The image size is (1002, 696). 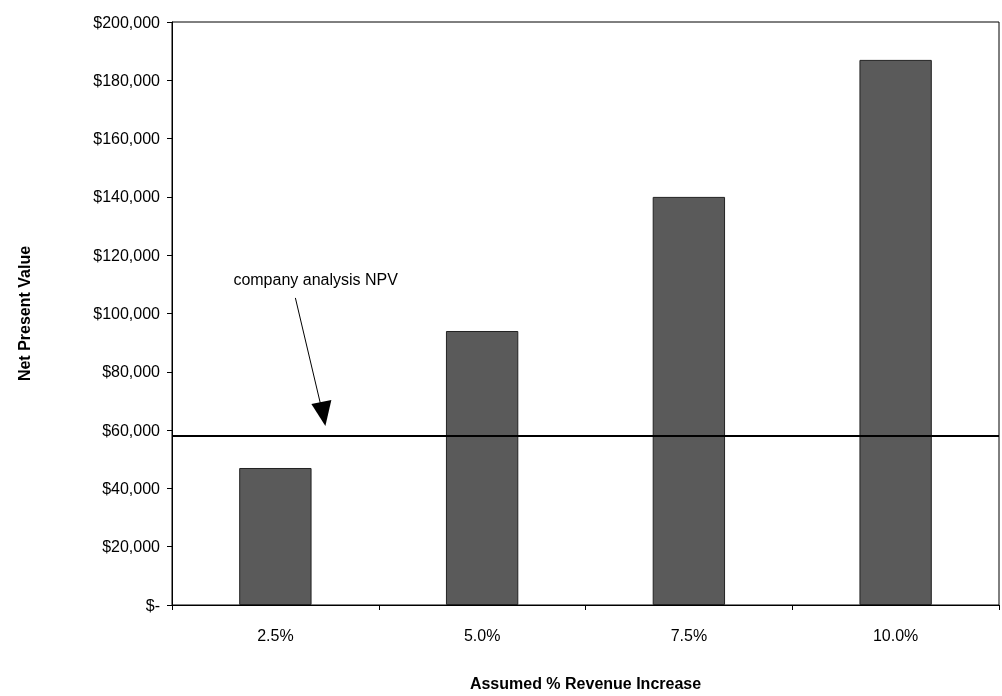 What do you see at coordinates (689, 635) in the screenshot?
I see `x-tick-label: 7.5%` at bounding box center [689, 635].